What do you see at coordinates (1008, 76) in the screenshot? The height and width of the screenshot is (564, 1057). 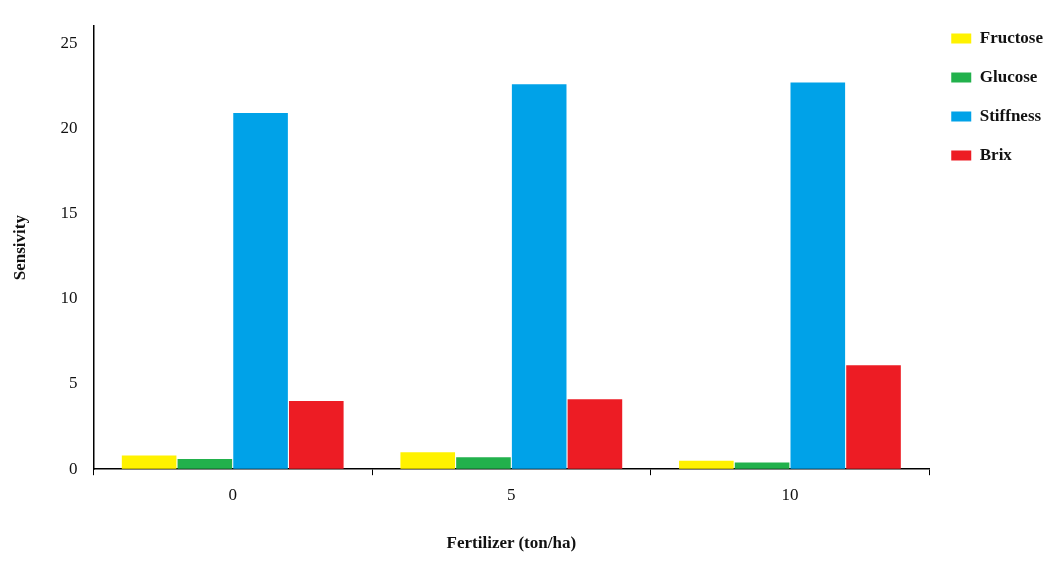 I see `legend-label: Glucose` at bounding box center [1008, 76].